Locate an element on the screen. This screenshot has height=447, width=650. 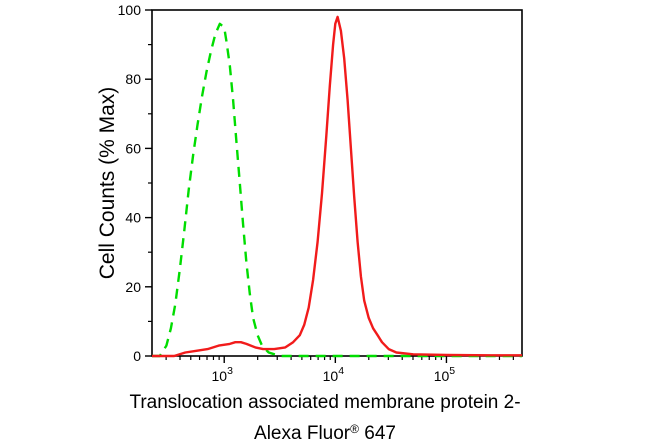
caption-product-number: 647 is located at coordinates (377, 433).